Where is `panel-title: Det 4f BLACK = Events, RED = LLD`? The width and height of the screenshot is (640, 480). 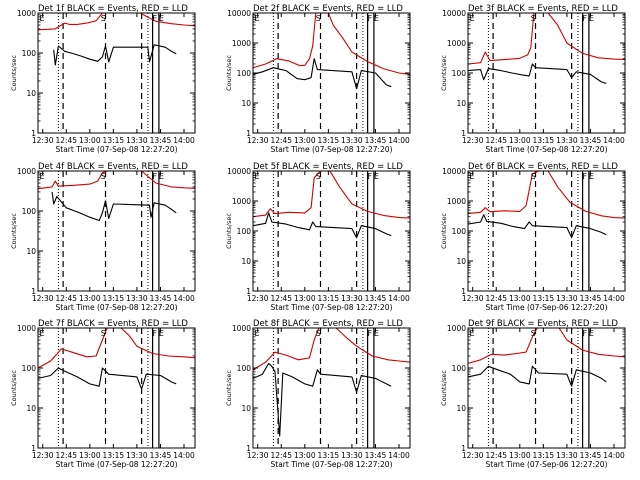
panel-title: Det 4f BLACK = Events, RED = LLD is located at coordinates (113, 167).